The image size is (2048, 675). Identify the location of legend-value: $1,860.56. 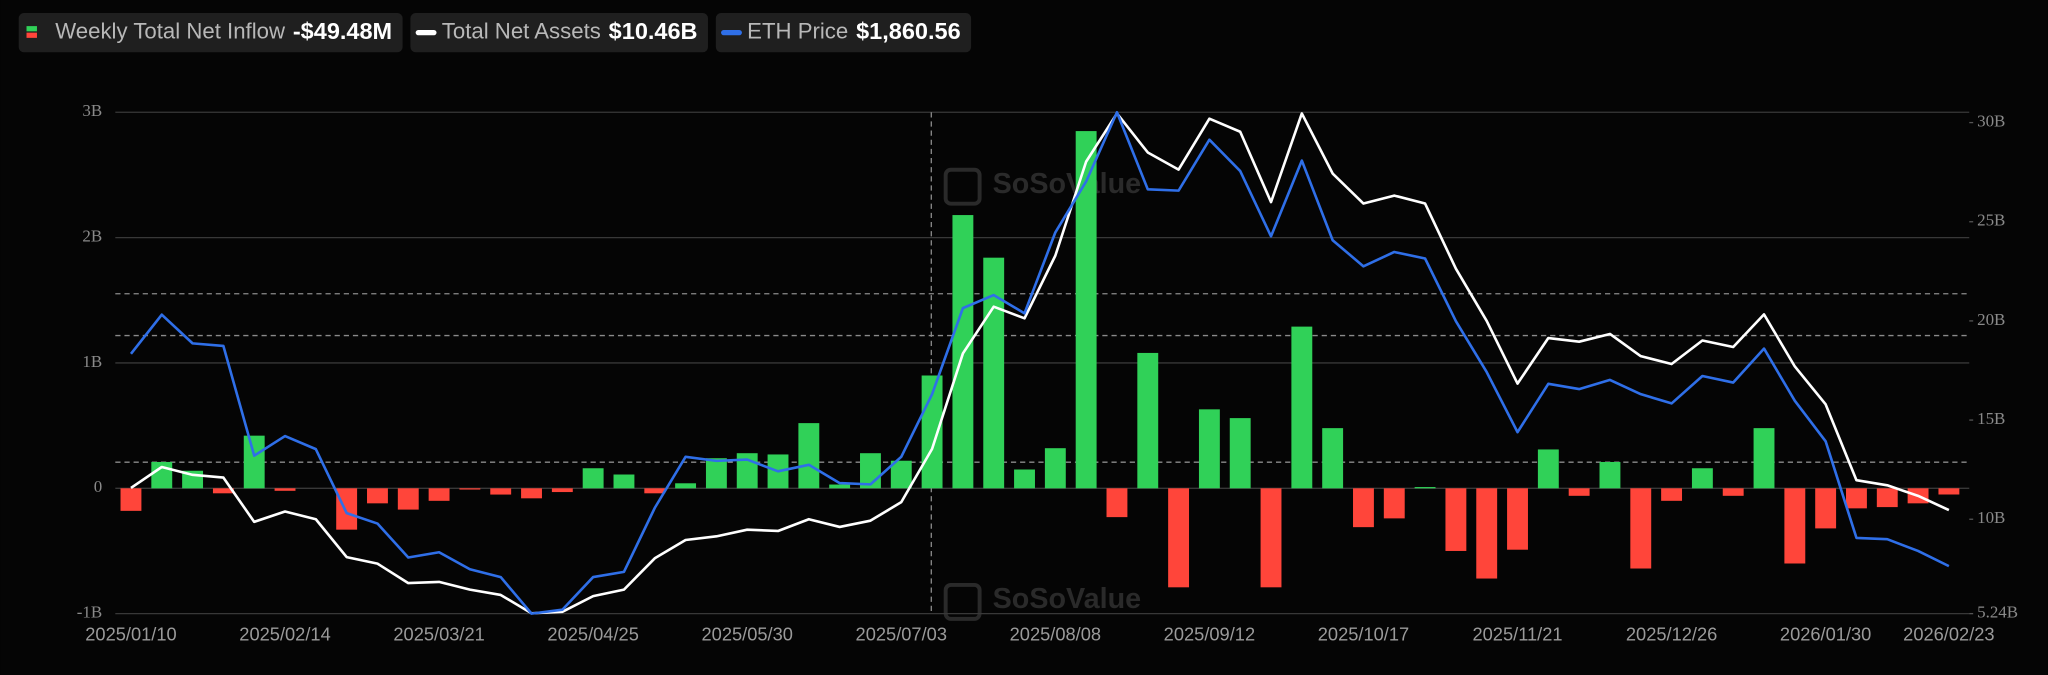
(908, 31).